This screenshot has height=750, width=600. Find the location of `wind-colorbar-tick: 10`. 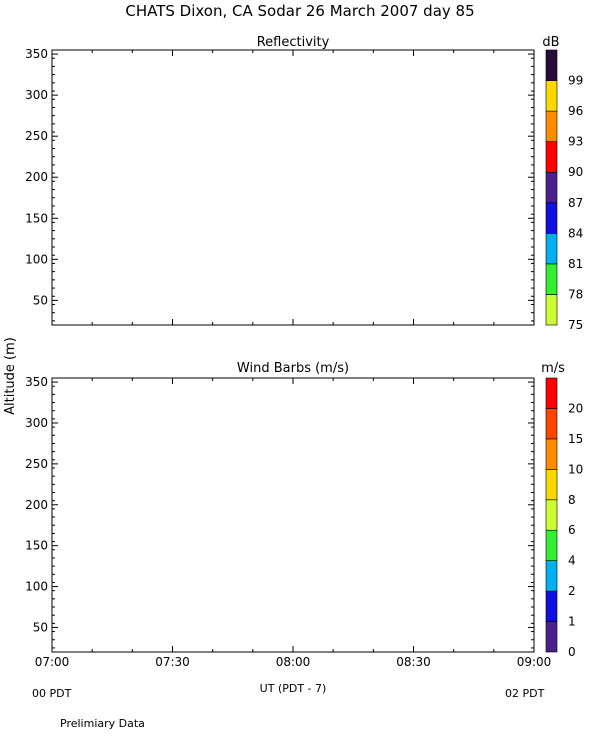

wind-colorbar-tick: 10 is located at coordinates (575, 469).